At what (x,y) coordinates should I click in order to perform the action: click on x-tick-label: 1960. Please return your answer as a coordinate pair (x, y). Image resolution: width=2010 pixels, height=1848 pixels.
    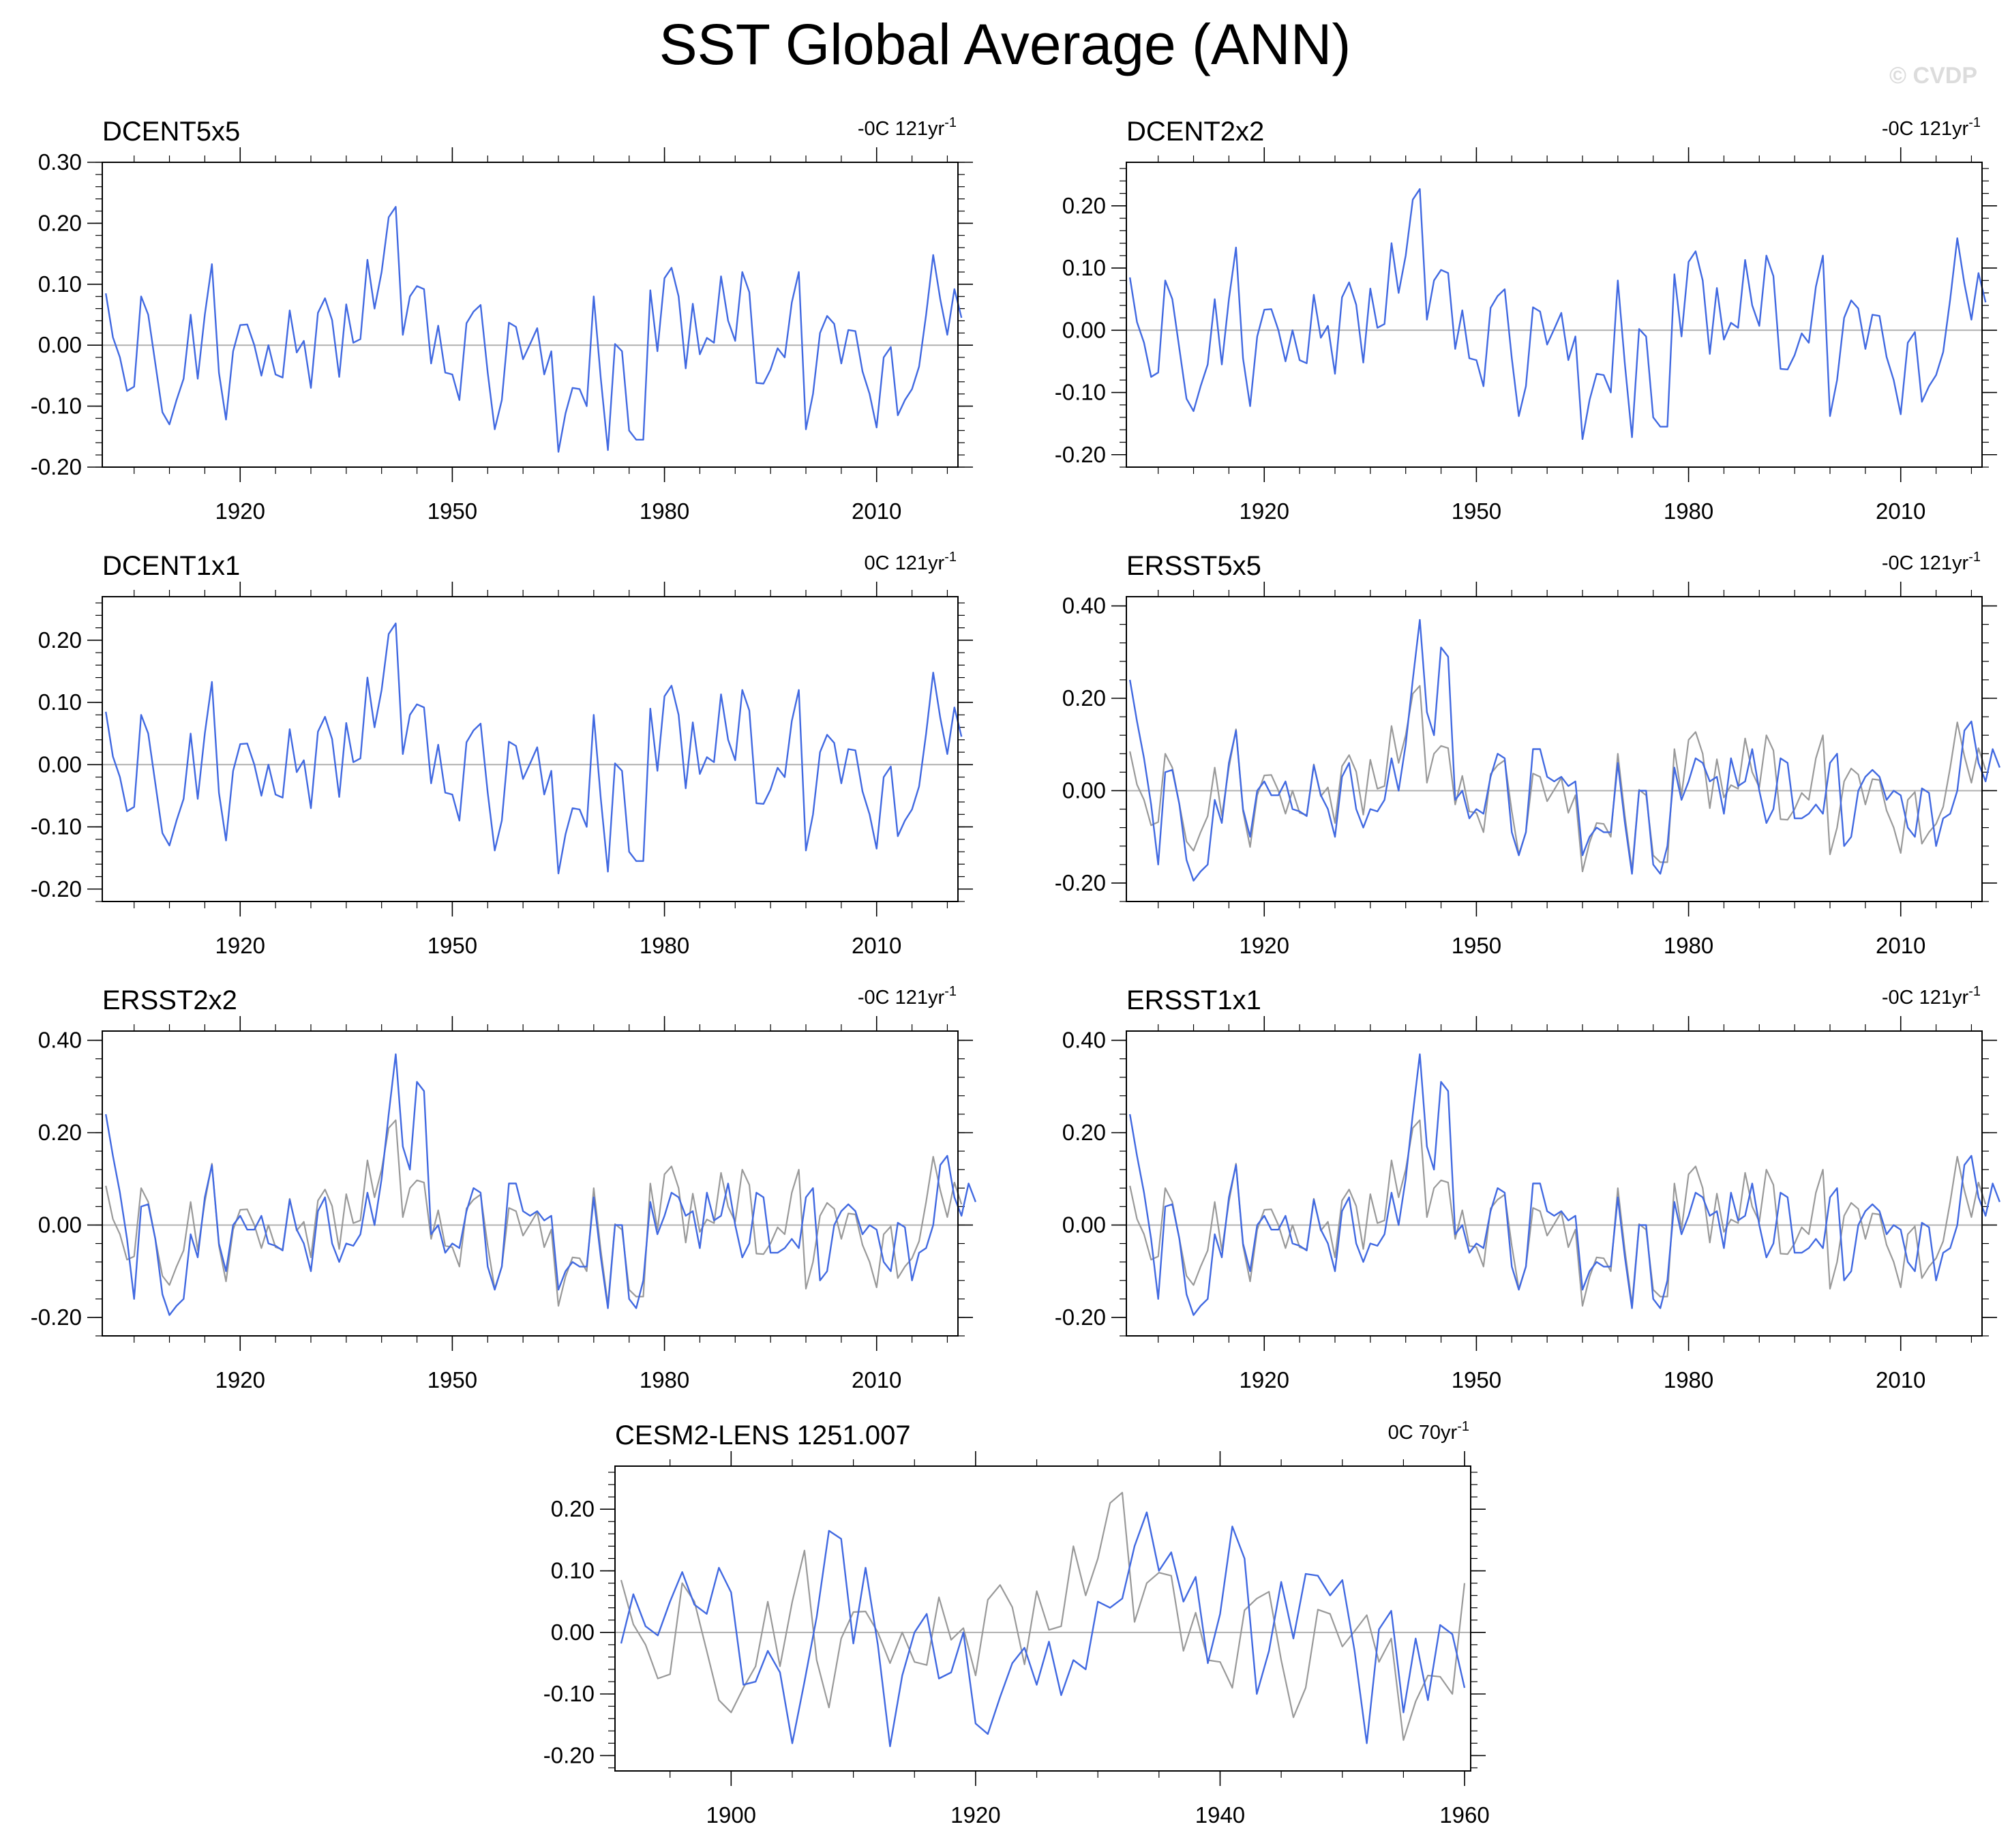
    Looking at the image, I should click on (1464, 1815).